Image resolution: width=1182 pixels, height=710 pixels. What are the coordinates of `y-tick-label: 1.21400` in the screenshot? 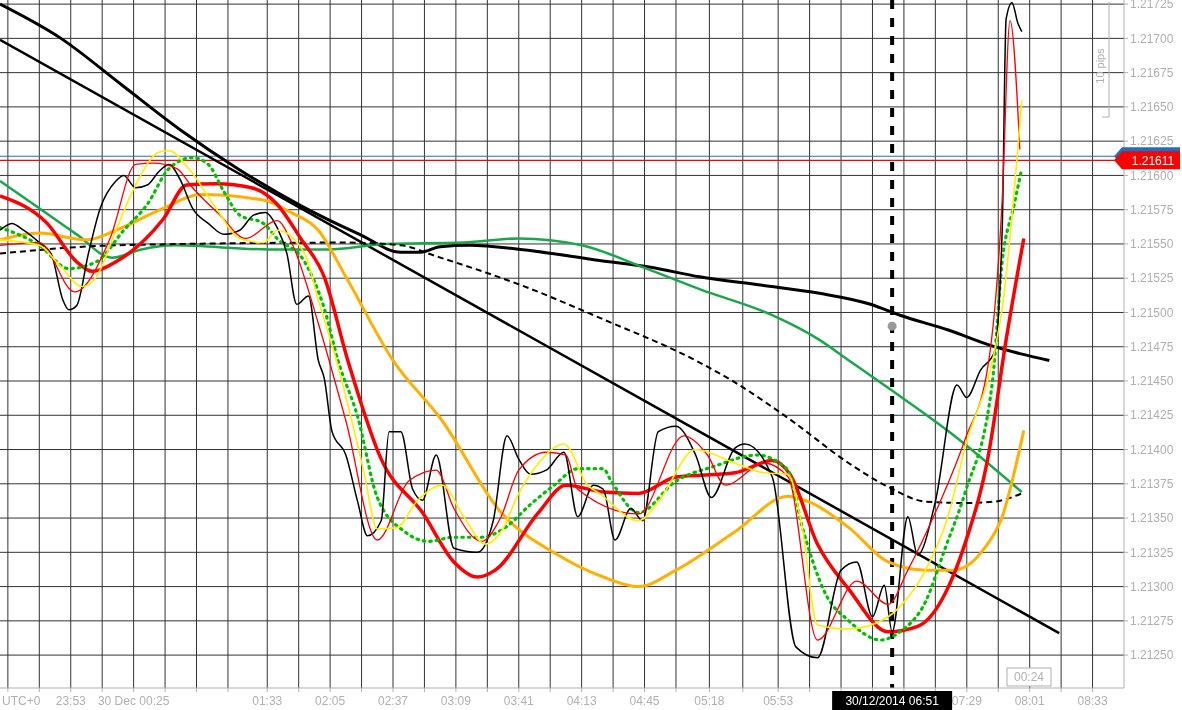 It's located at (1152, 449).